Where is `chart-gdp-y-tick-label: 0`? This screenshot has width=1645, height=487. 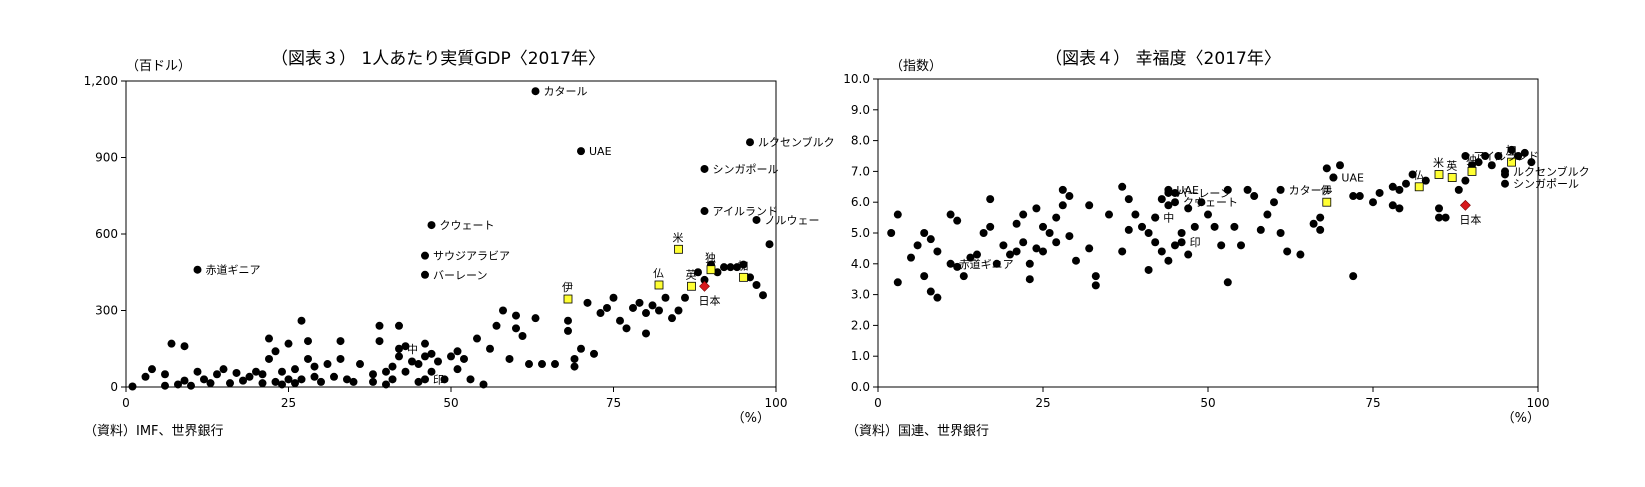
chart-gdp-y-tick-label: 0 is located at coordinates (114, 387).